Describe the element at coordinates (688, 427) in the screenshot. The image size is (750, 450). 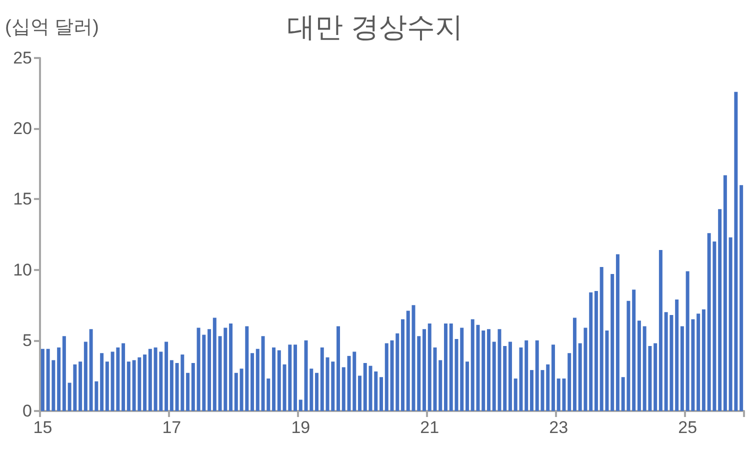
I see `x-tick-label: 25` at that location.